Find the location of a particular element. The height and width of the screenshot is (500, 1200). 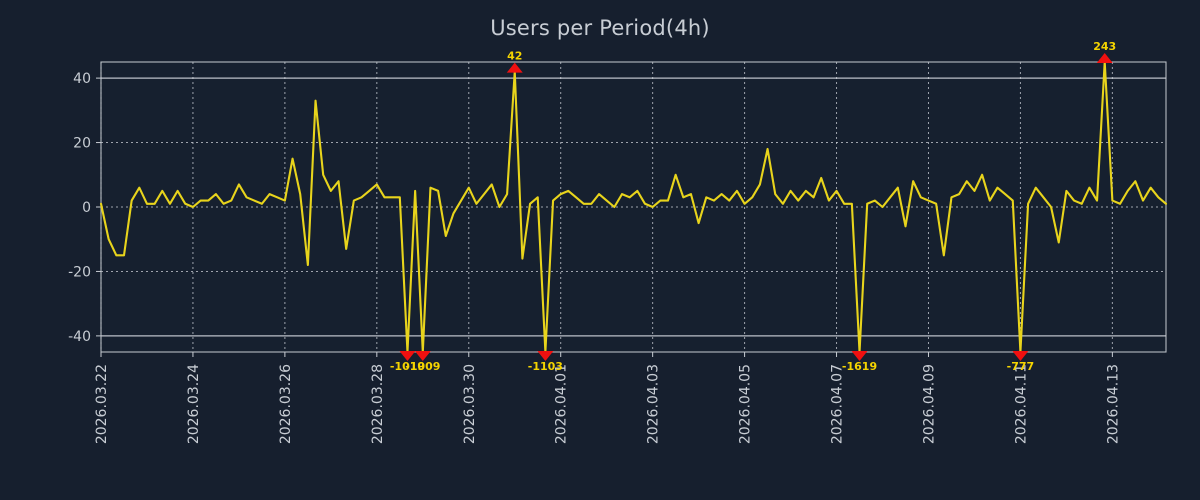

x-axis-tick-label: 2026.04.05 is located at coordinates (746, 404).